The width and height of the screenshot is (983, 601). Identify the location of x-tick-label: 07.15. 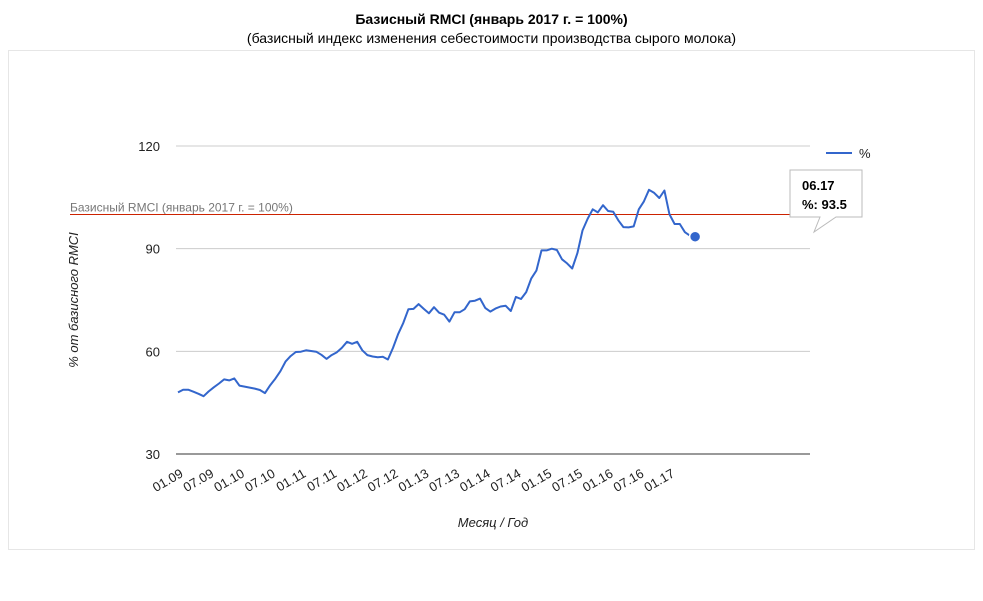
(567, 480).